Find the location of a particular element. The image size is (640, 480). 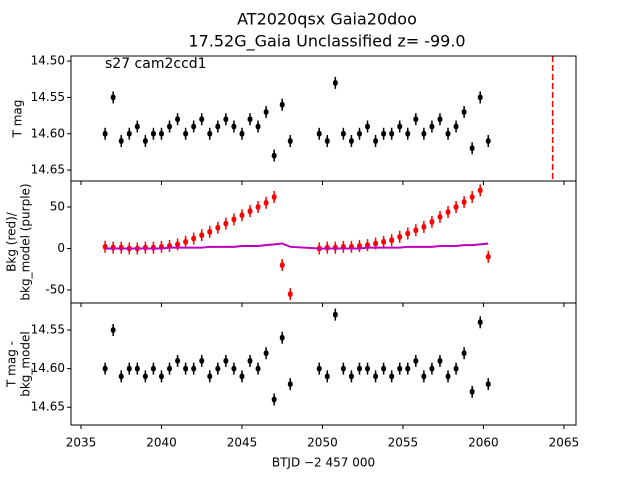

x-axis-label: BTJD −2 457 000 is located at coordinates (323, 463).